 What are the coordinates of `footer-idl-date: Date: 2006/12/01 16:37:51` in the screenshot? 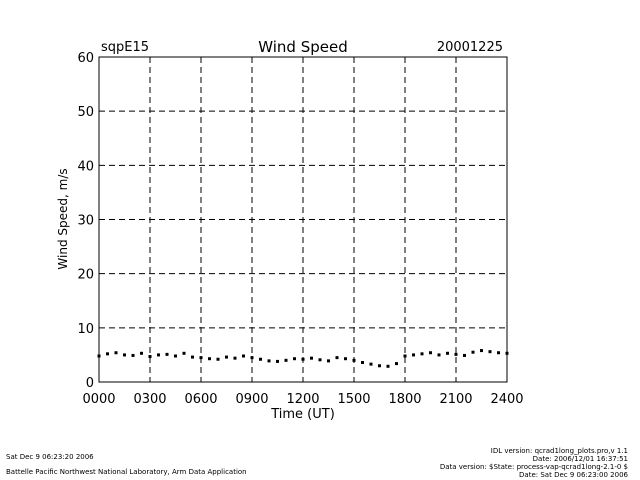 It's located at (580, 459).